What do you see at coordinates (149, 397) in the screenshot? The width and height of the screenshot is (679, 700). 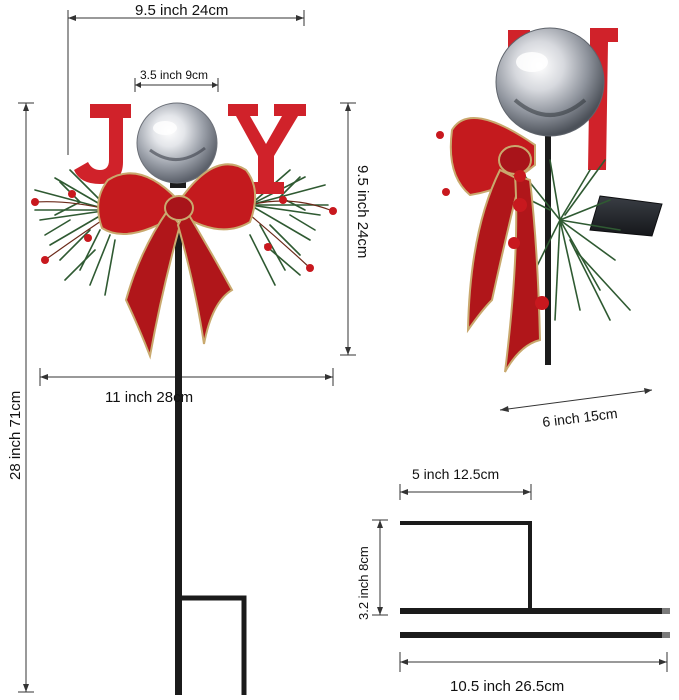 I see `decoration-width-label: 11 inch 28cm` at bounding box center [149, 397].